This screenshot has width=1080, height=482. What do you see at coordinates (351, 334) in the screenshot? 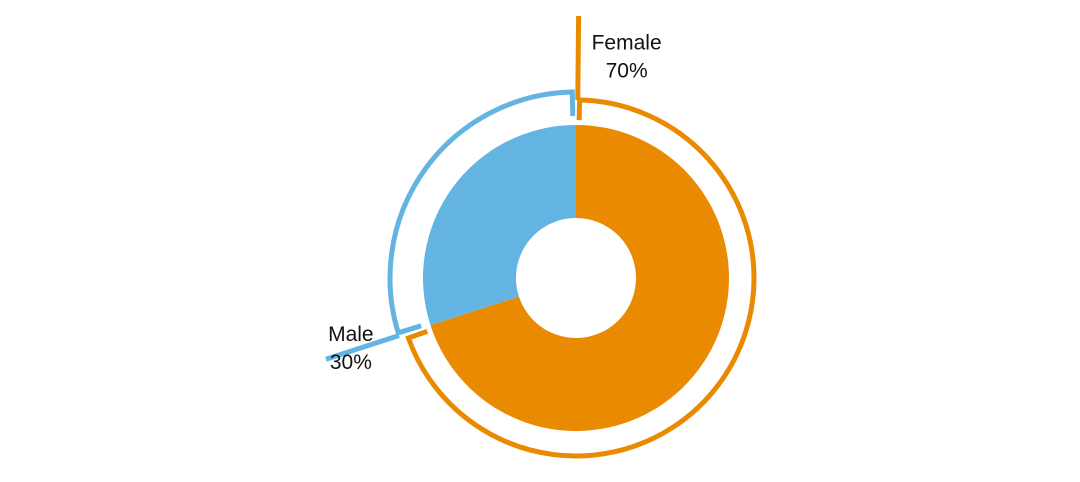
I see `slice-label: Male` at bounding box center [351, 334].